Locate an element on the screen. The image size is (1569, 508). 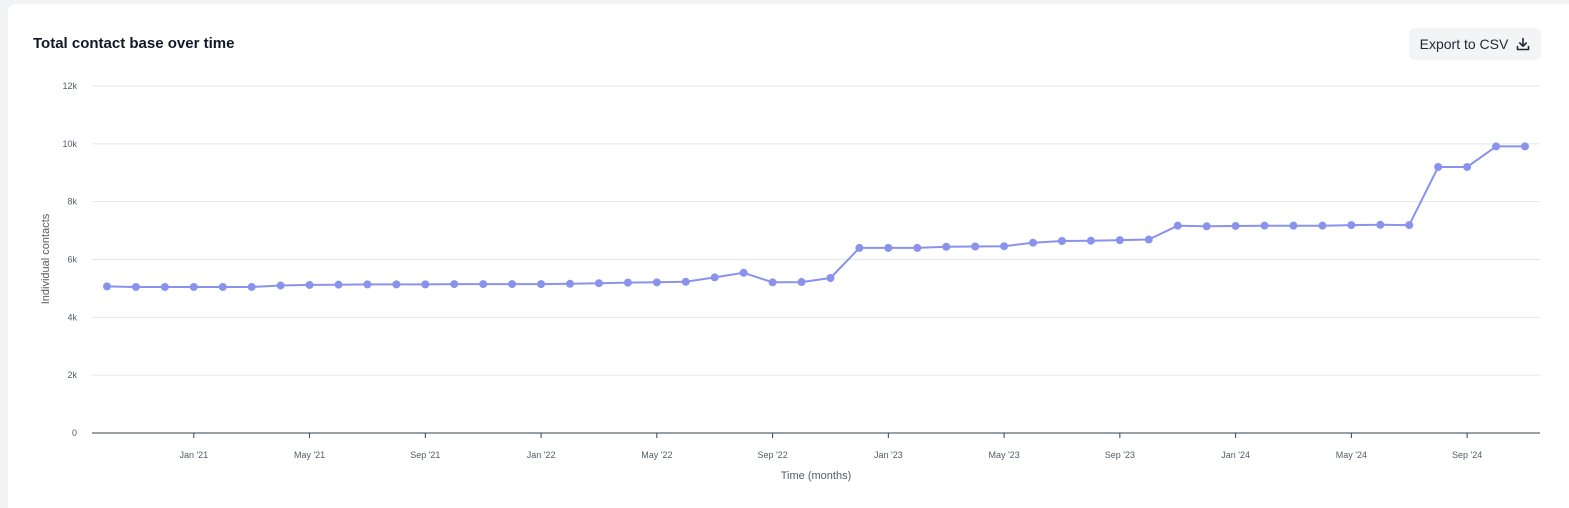
y-tick-label: 10k is located at coordinates (69, 144).